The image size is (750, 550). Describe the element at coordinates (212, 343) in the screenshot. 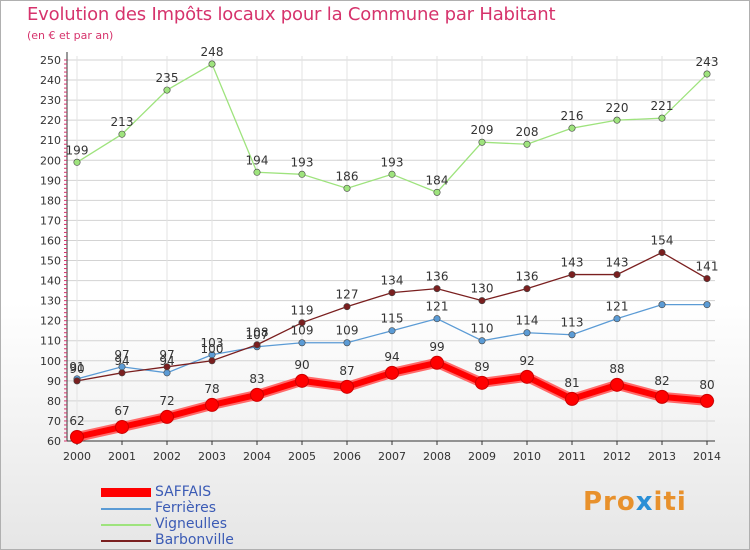

I see `data-label-ferrieres: 103` at that location.